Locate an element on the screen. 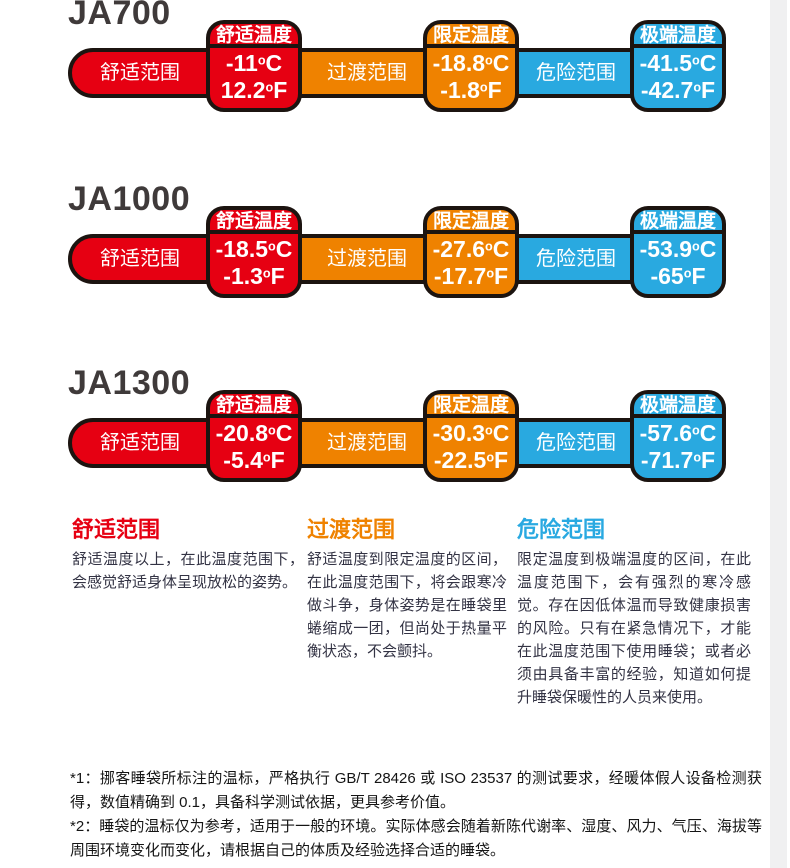  temp-fahrenheit: -17.7oF is located at coordinates (471, 276).